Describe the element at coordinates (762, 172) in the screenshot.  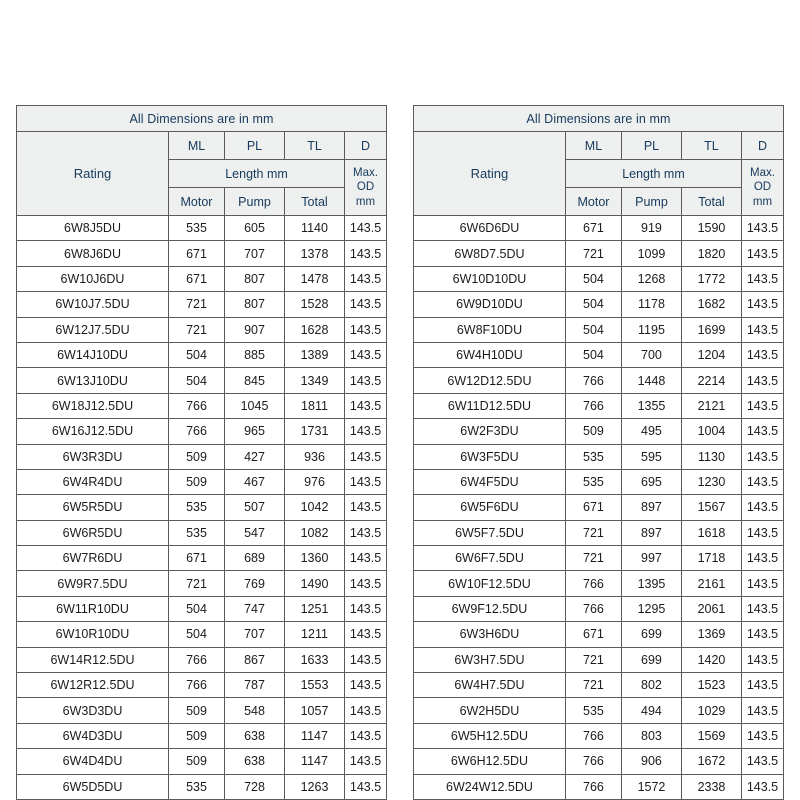
I see `max-od-line-1: Max.` at that location.